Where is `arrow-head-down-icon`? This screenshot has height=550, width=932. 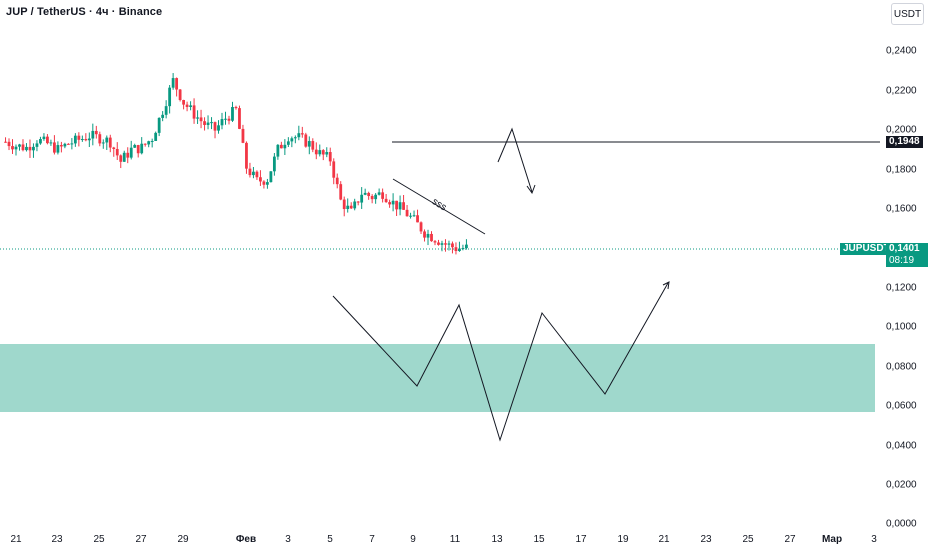 arrow-head-down-icon is located at coordinates (531, 189).